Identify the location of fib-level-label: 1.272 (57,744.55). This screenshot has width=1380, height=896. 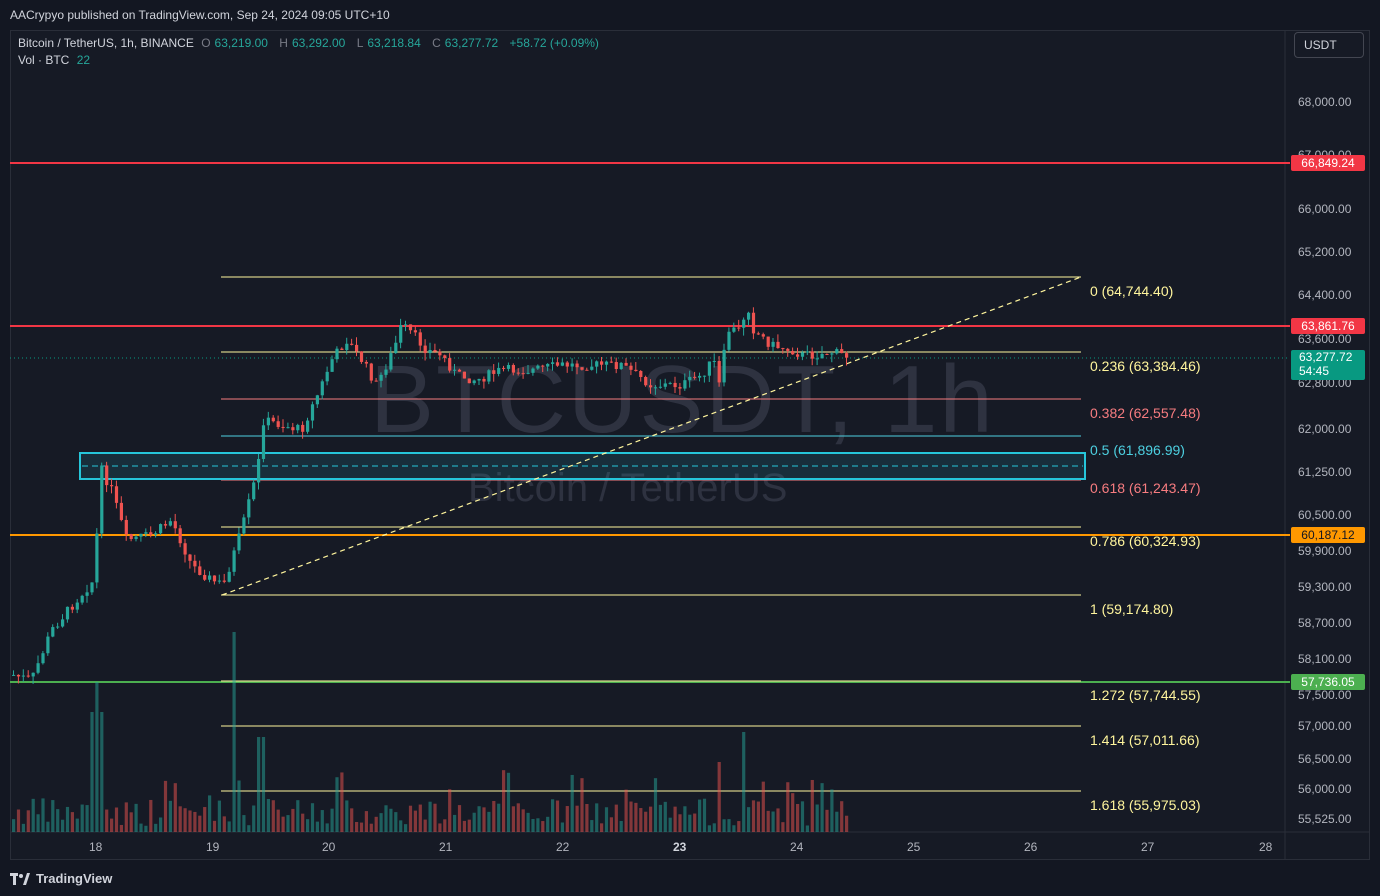
(1145, 695).